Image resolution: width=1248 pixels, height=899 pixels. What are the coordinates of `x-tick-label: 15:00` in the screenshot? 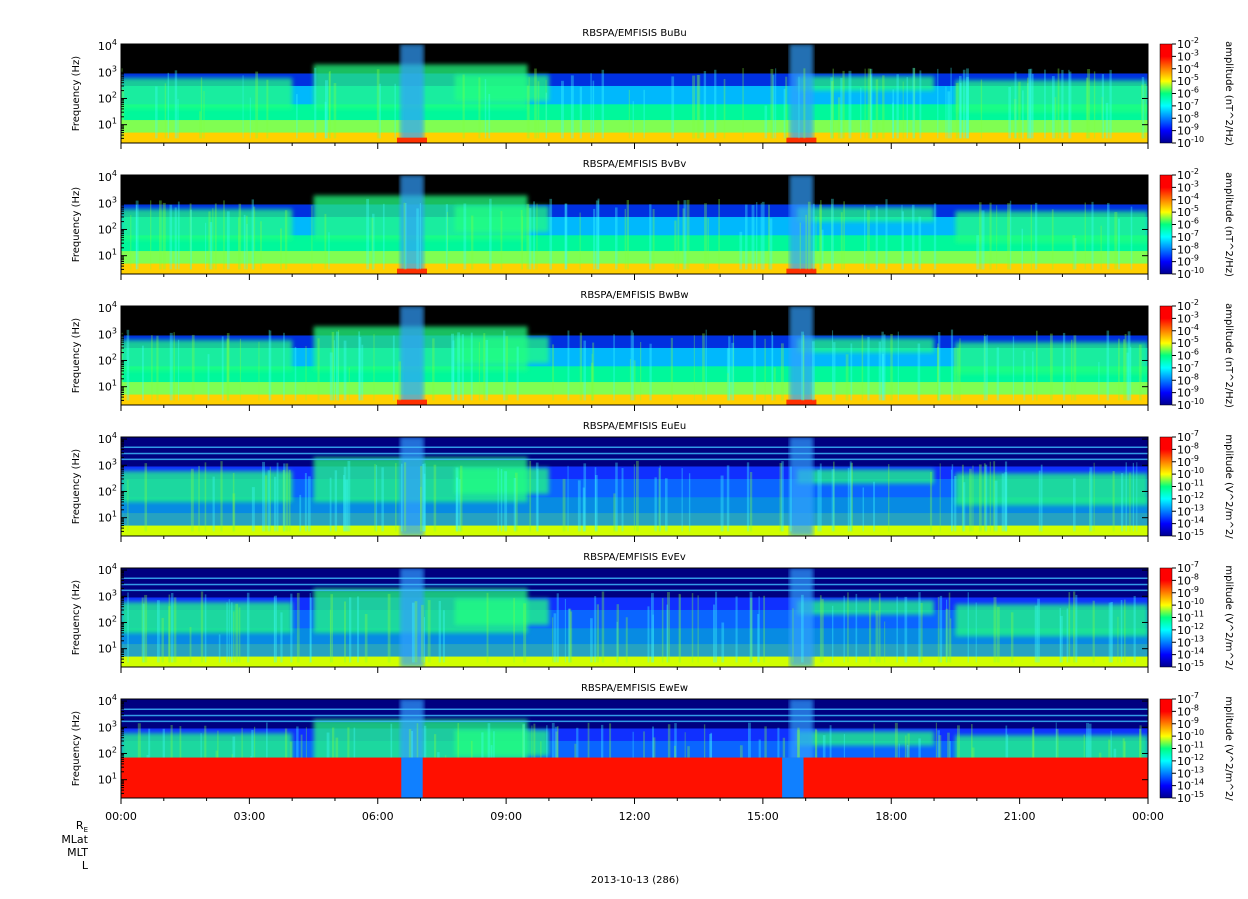 It's located at (763, 816).